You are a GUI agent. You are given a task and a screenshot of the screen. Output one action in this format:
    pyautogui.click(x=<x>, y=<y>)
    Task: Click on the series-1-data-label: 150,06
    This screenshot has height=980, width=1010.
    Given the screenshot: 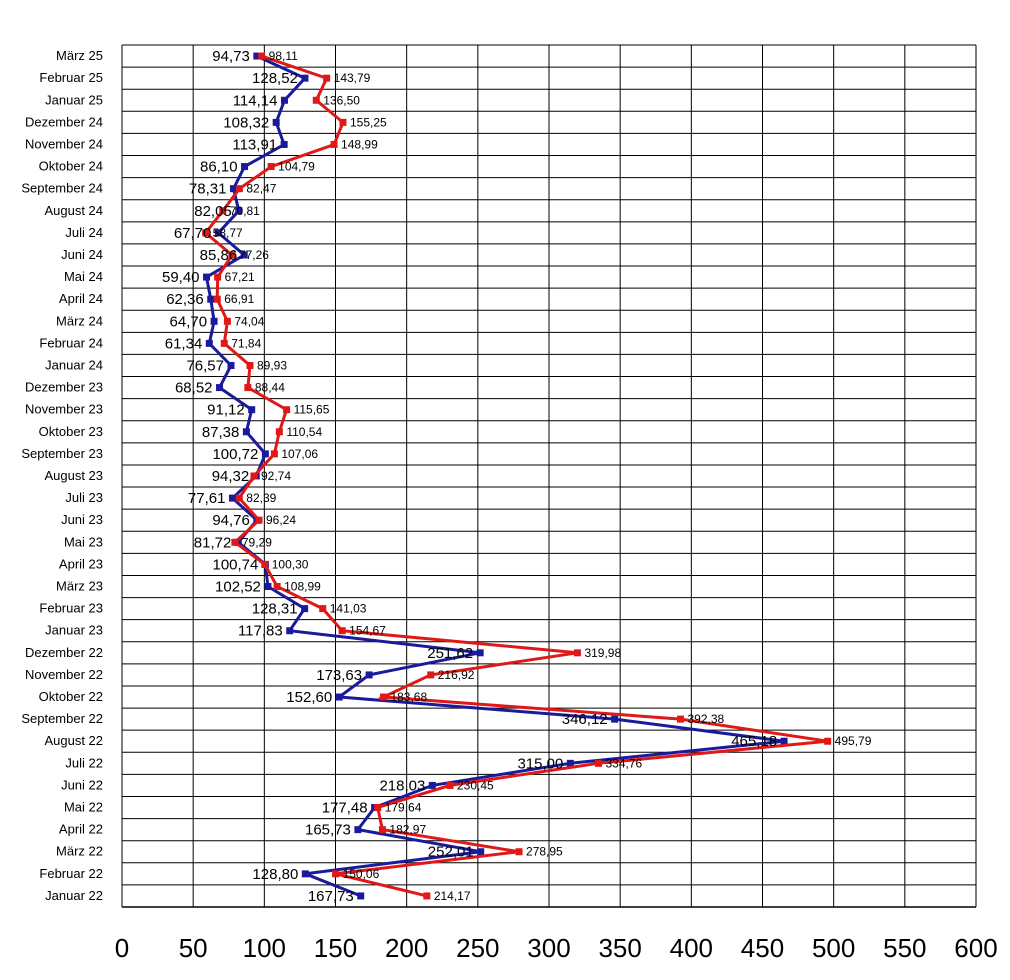 What is the action you would take?
    pyautogui.click(x=361, y=874)
    